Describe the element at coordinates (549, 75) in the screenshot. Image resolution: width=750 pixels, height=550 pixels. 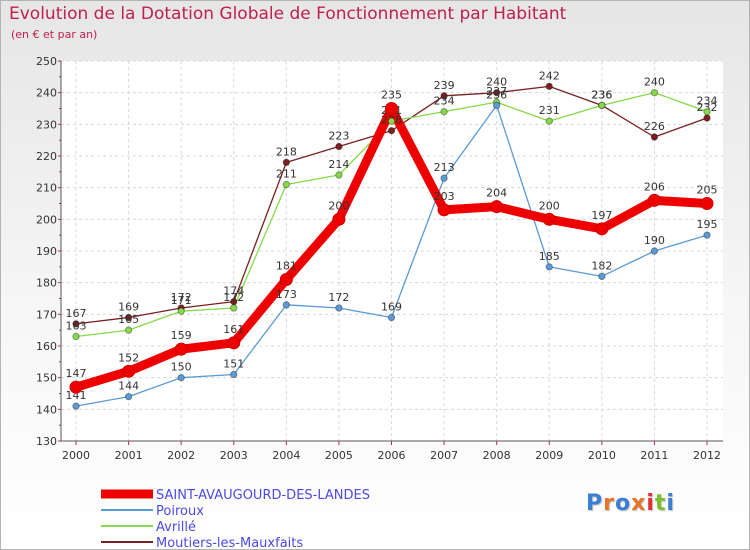
I see `data-label: 242` at that location.